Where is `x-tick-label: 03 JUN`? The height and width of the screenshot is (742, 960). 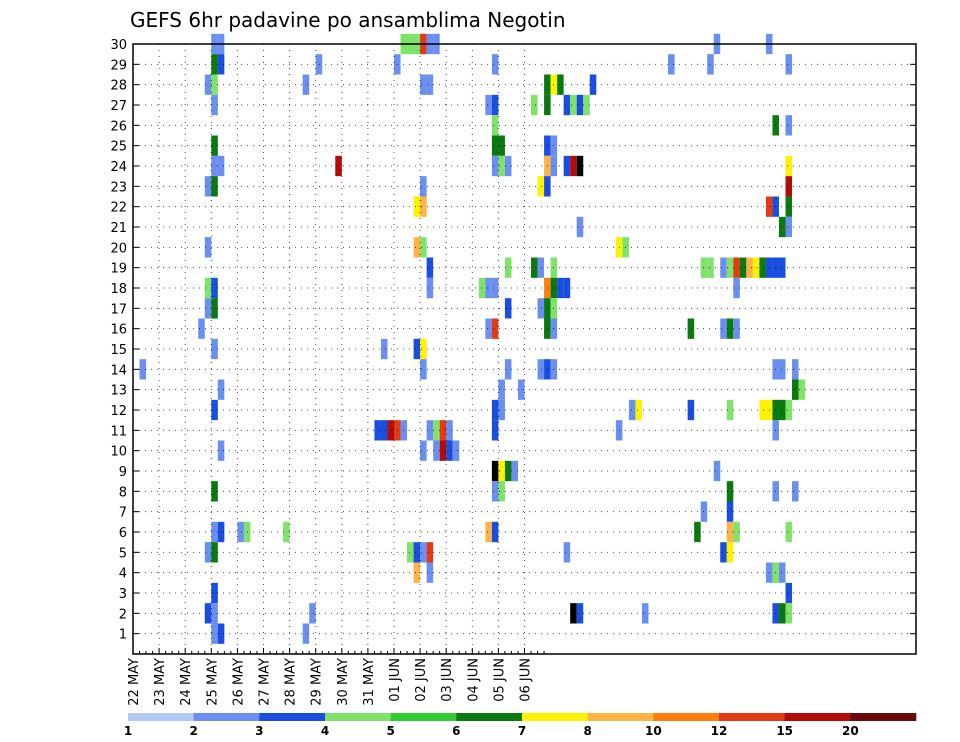 x-tick-label: 03 JUN is located at coordinates (447, 680).